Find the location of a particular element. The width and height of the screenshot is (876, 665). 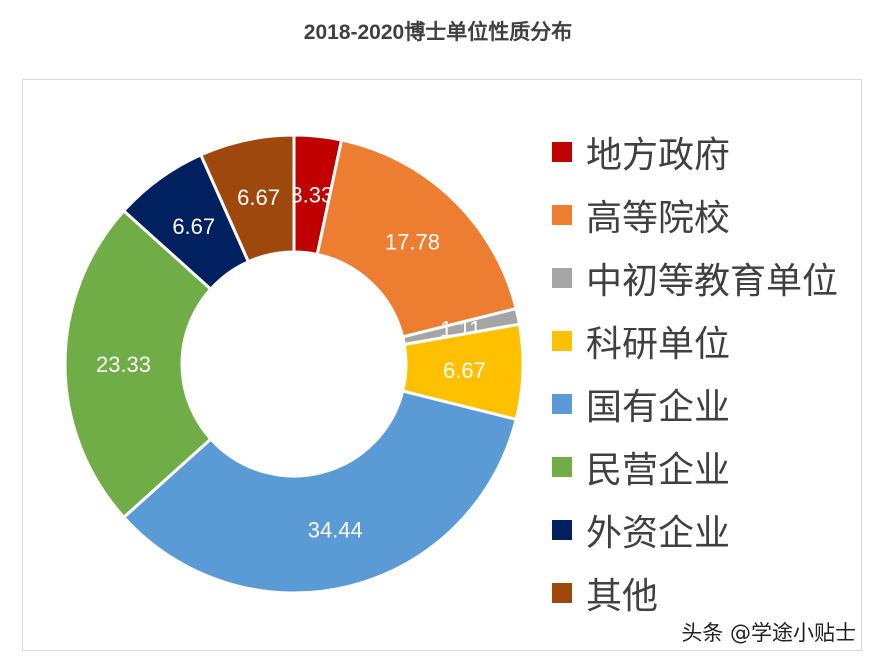

legend-item: 外资企业 is located at coordinates (695, 529).